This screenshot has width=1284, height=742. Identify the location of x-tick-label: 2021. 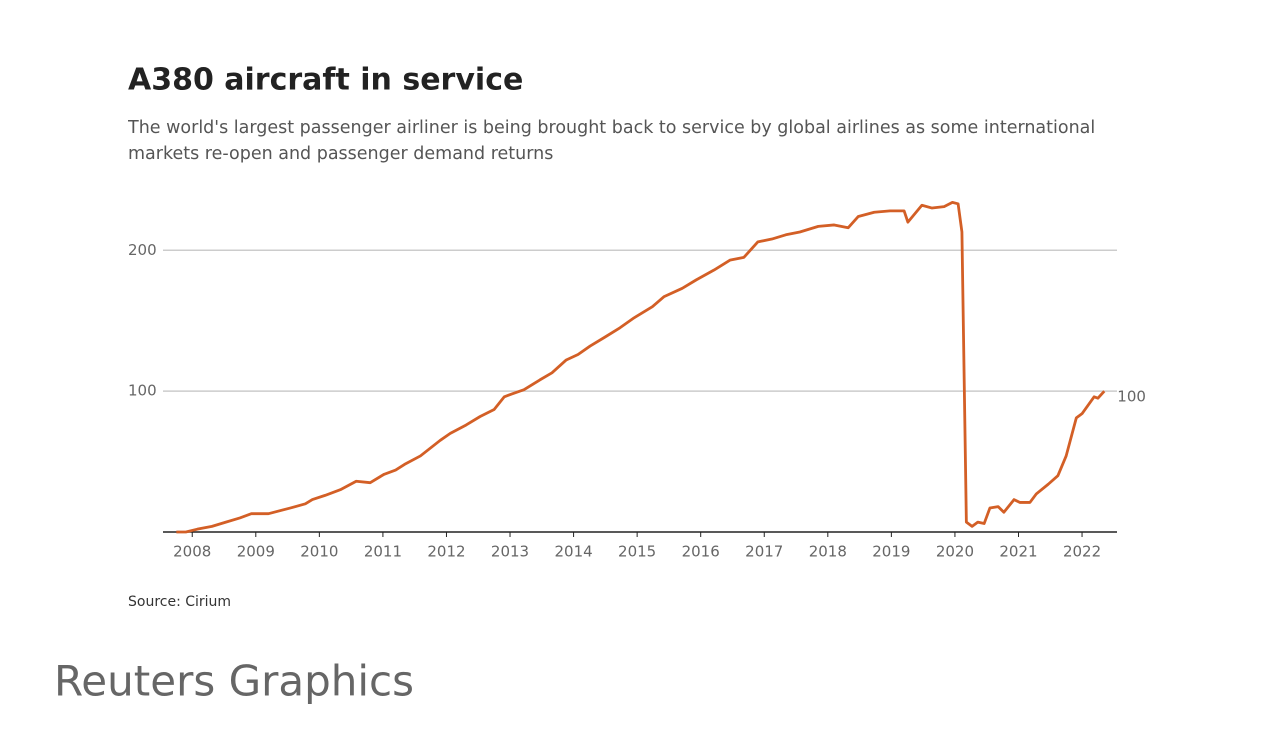
(1018, 552).